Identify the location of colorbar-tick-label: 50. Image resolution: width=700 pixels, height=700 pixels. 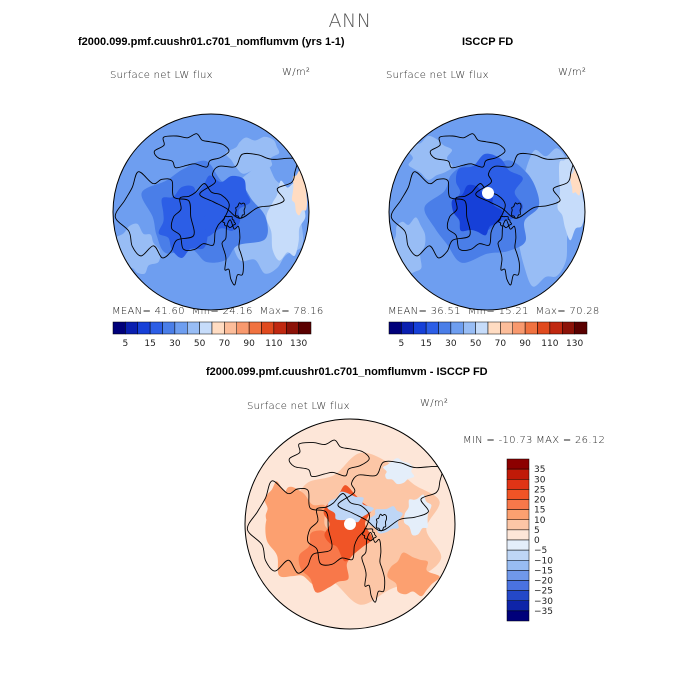
(476, 344).